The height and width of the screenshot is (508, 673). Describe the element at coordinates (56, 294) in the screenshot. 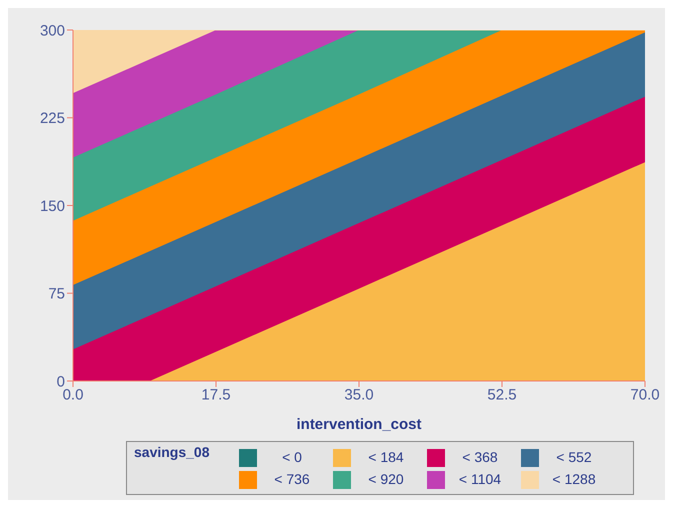

I see `y-tick-label: 75` at that location.